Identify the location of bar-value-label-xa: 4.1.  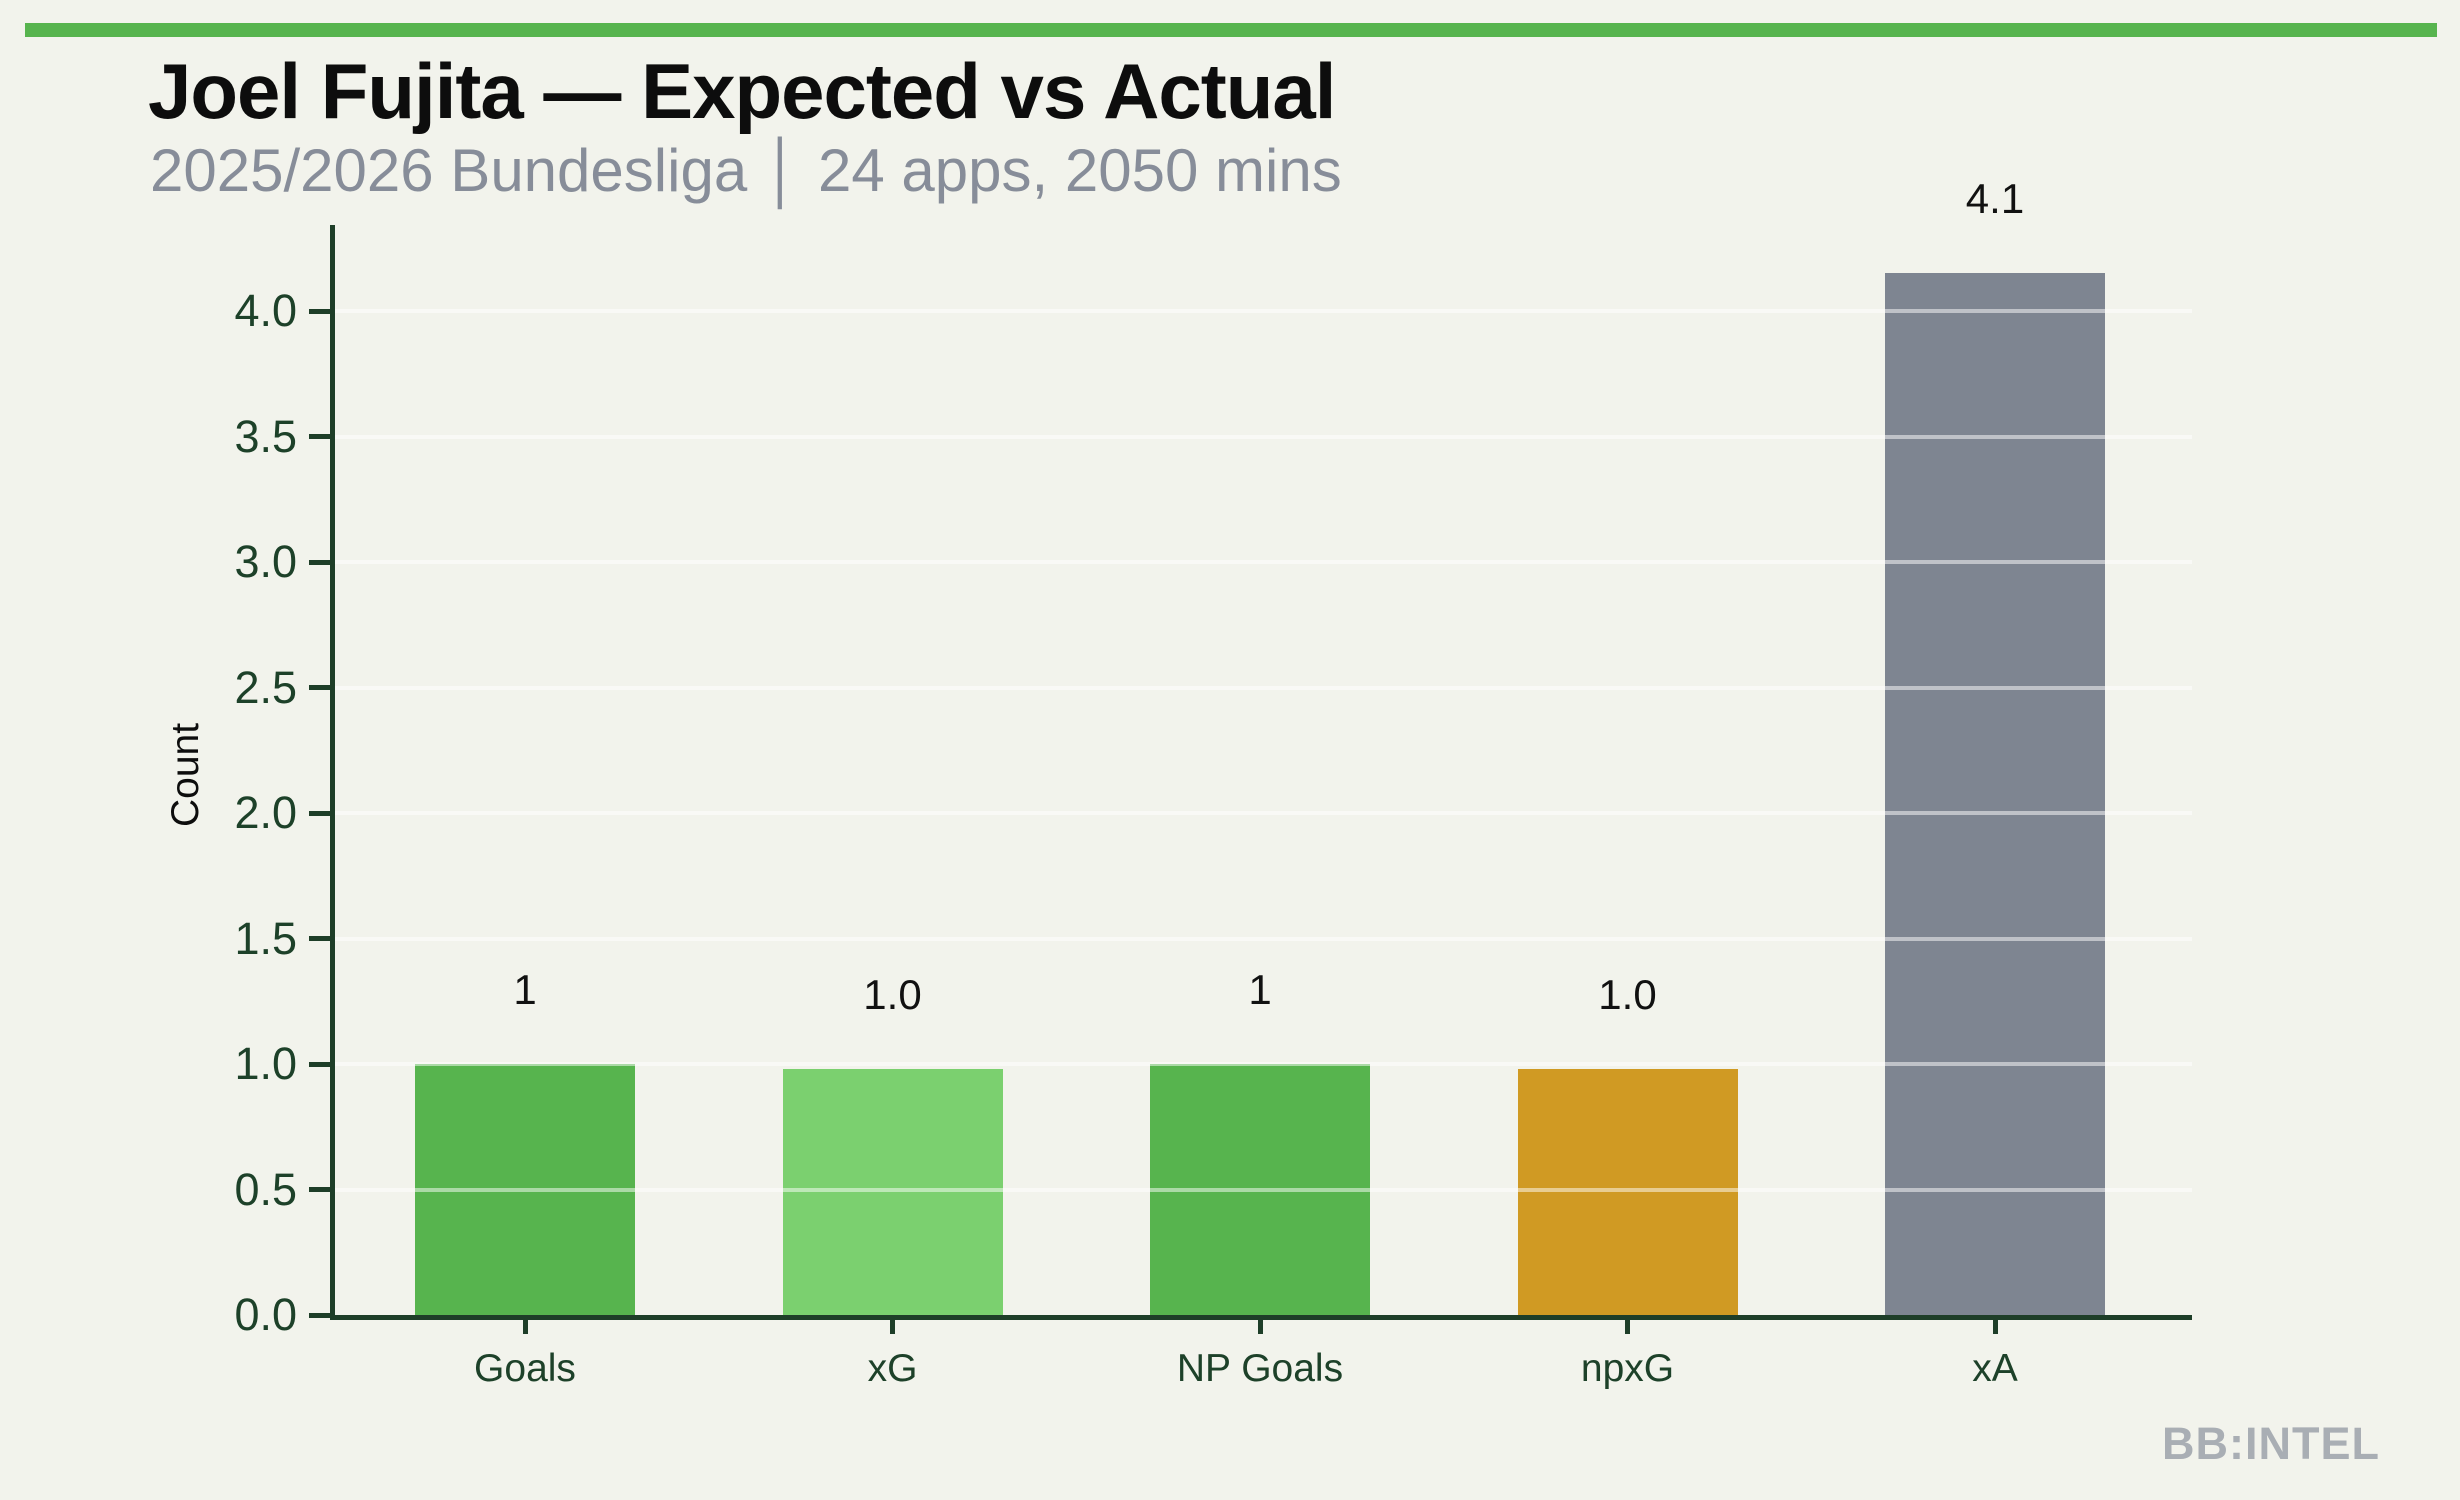
(1995, 198).